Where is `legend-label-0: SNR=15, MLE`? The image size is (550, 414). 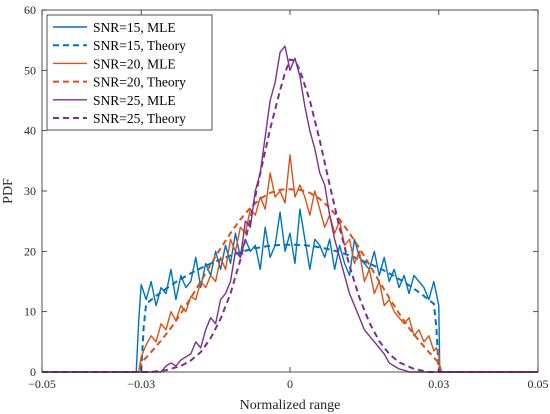 legend-label-0: SNR=15, MLE is located at coordinates (134, 27).